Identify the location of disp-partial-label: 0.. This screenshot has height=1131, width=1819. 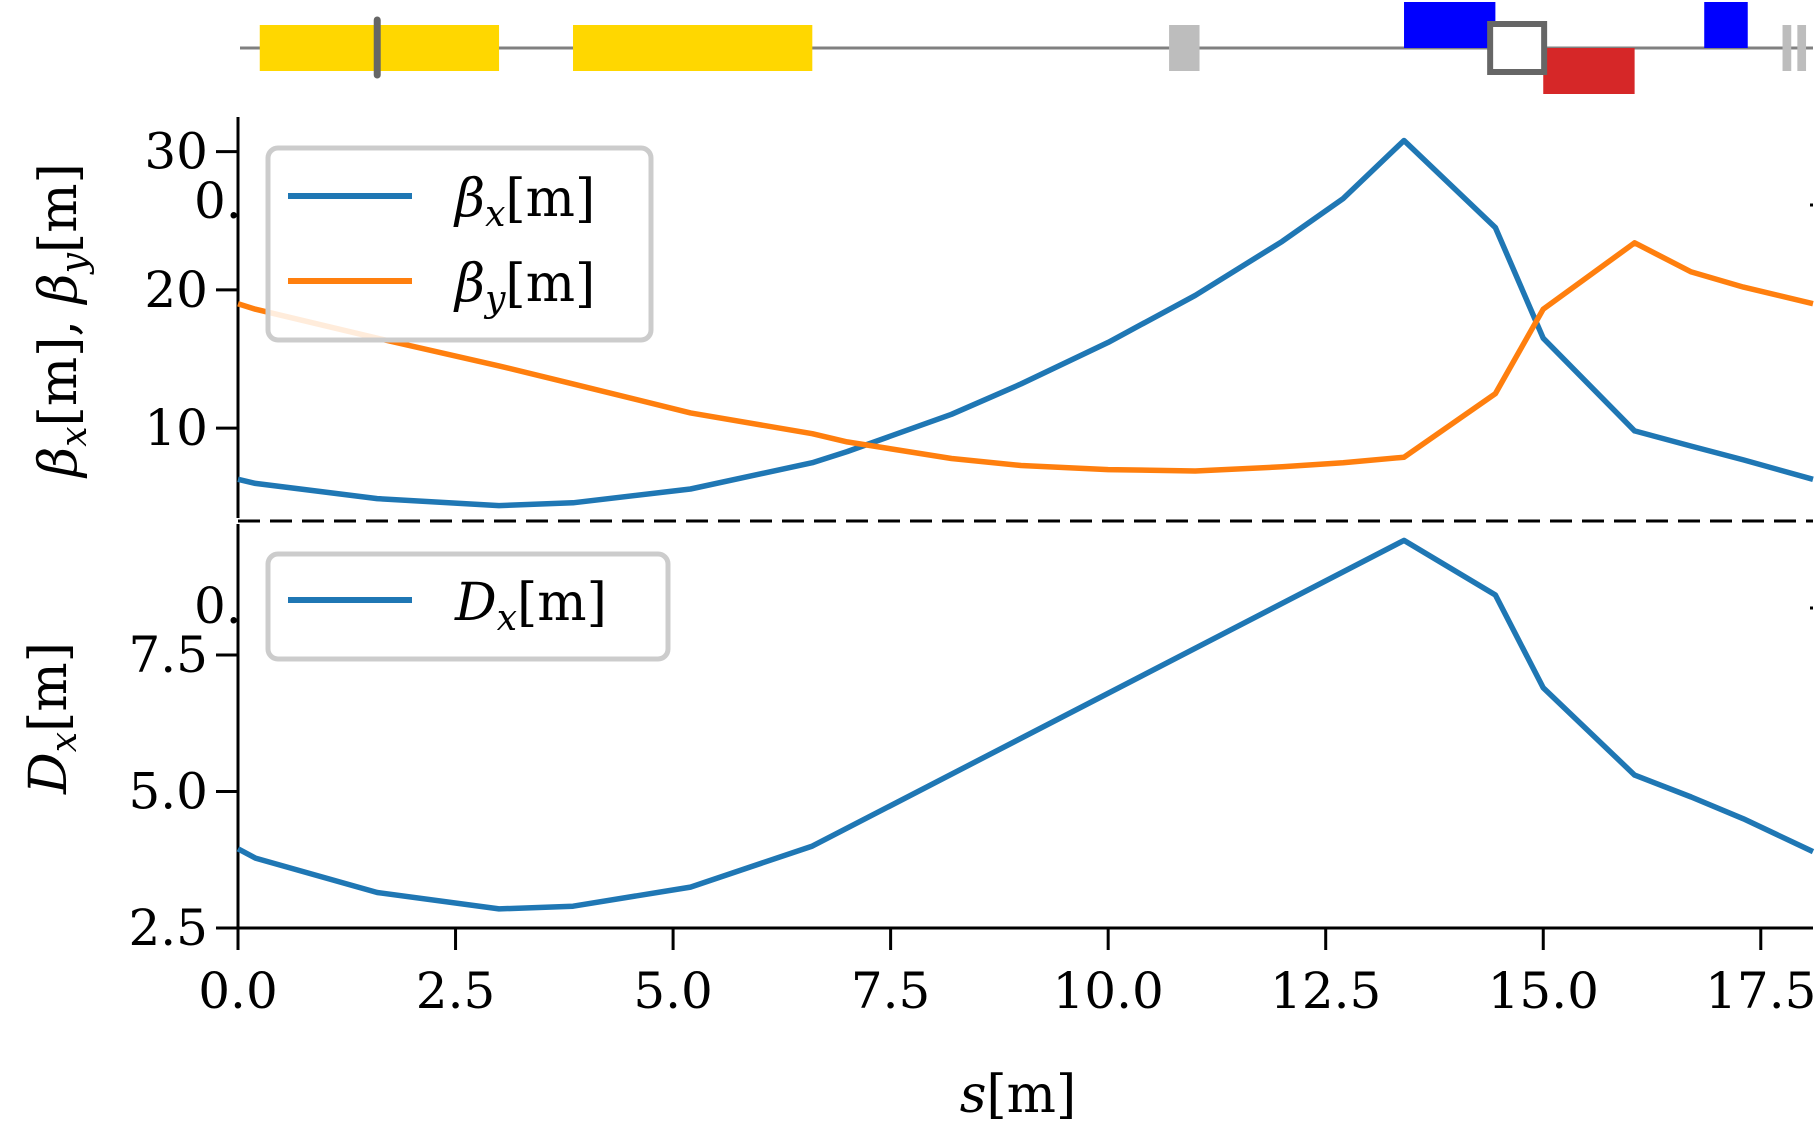
(218, 606).